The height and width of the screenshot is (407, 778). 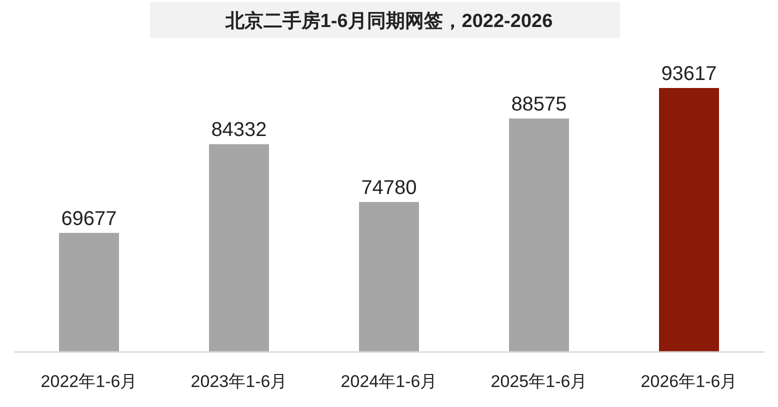 What do you see at coordinates (539, 381) in the screenshot?
I see `x-tick-label: 2025年1-6月` at bounding box center [539, 381].